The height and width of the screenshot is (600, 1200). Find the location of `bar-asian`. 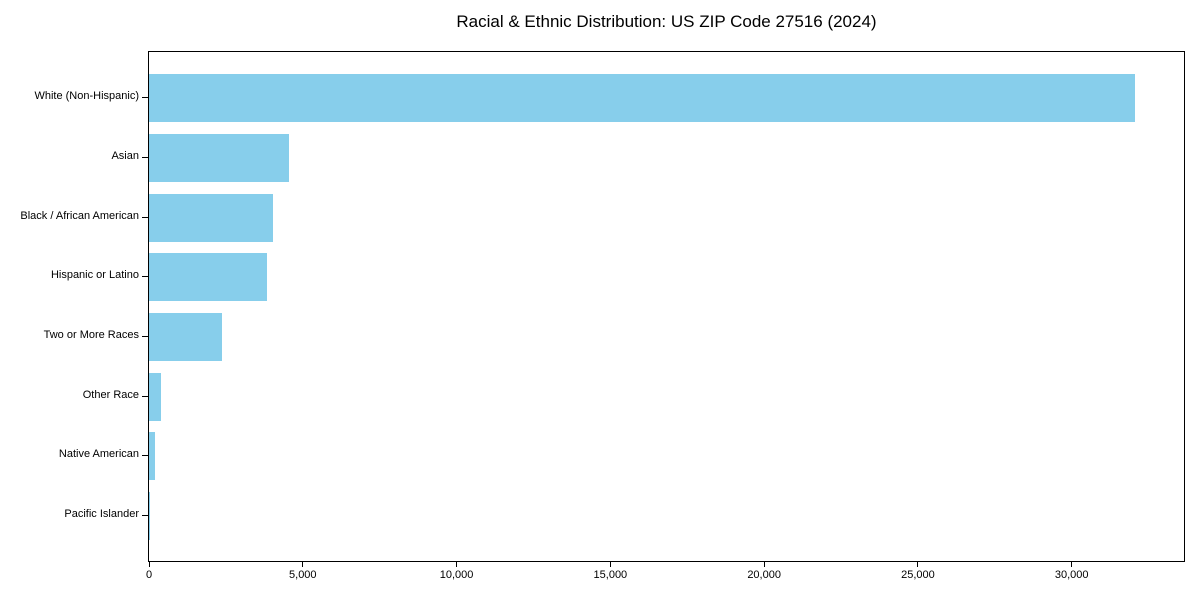

bar-asian is located at coordinates (219, 157).